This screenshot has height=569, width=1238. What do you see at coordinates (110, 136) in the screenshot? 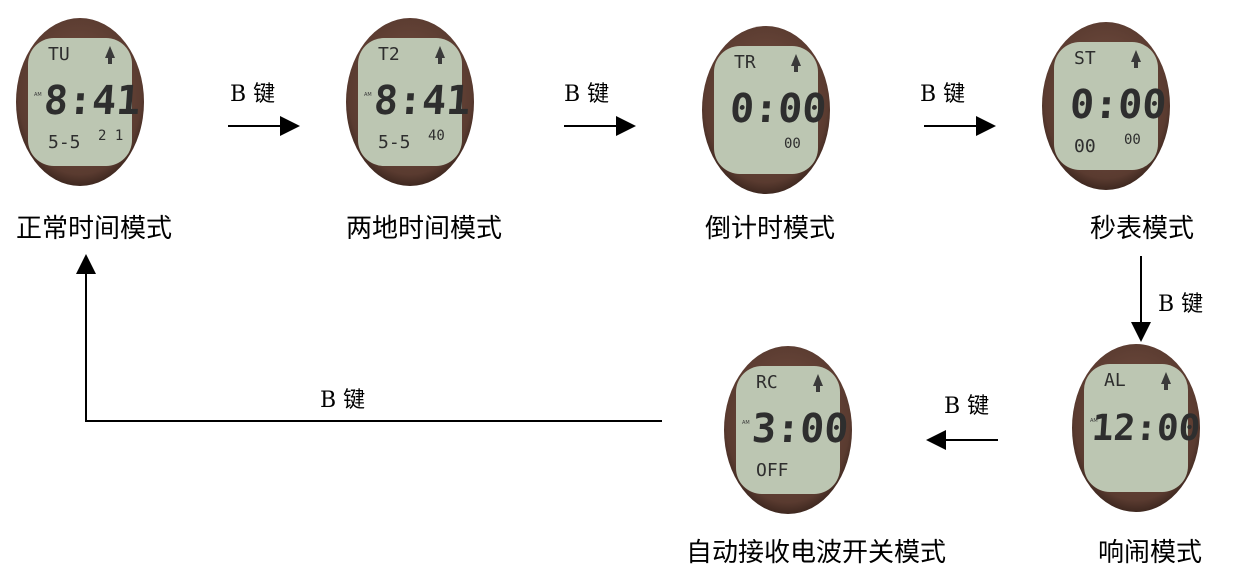
I see `lcd-corner-text: 2 1` at bounding box center [110, 136].